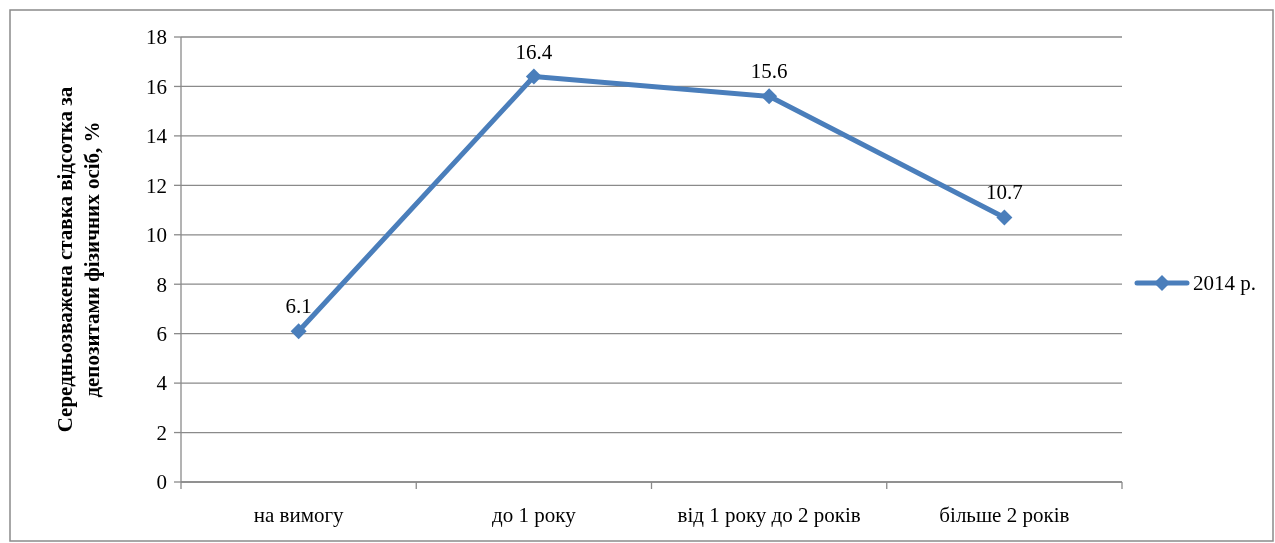 This screenshot has height=543, width=1275. I want to click on y-tick-label: 18, so click(156, 37).